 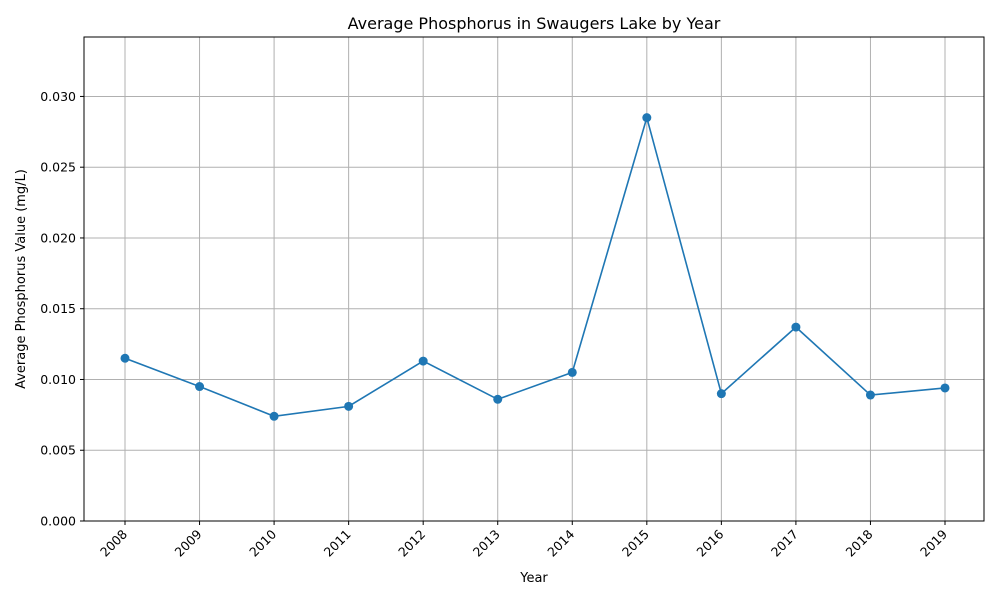 What do you see at coordinates (560, 542) in the screenshot?
I see `x-tick-label: 2014` at bounding box center [560, 542].